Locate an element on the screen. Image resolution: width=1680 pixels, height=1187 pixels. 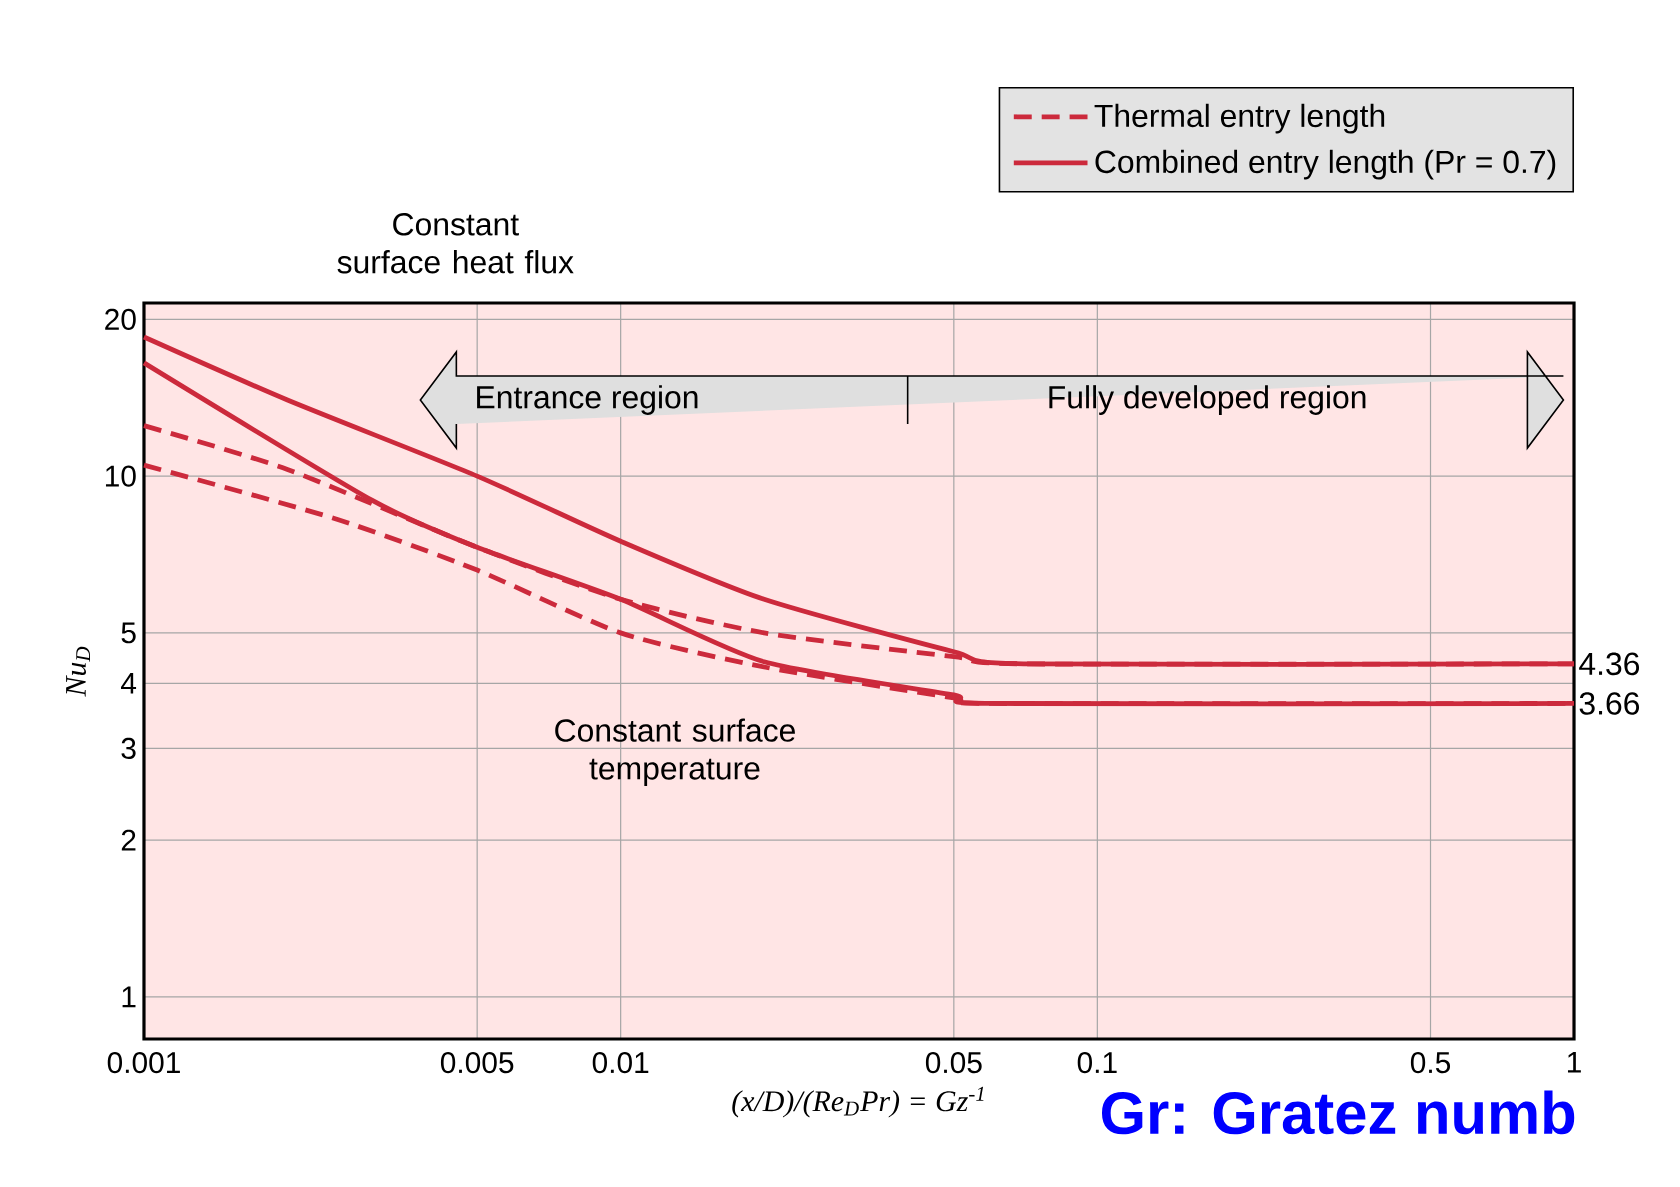
y-tick-label: 4 is located at coordinates (129, 683).